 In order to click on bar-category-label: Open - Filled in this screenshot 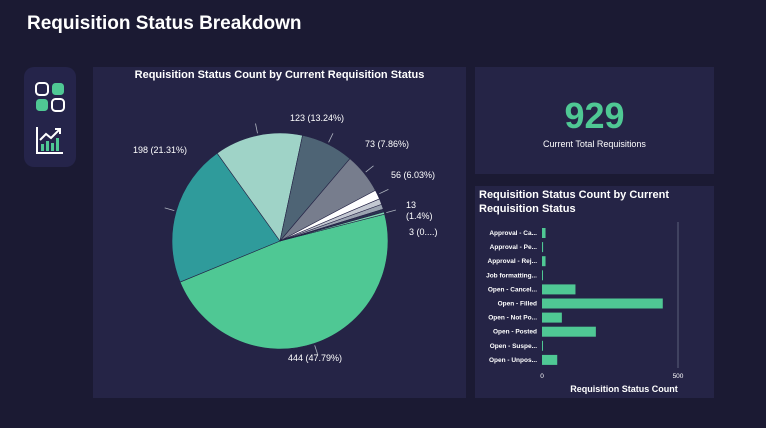, I will do `click(517, 304)`.